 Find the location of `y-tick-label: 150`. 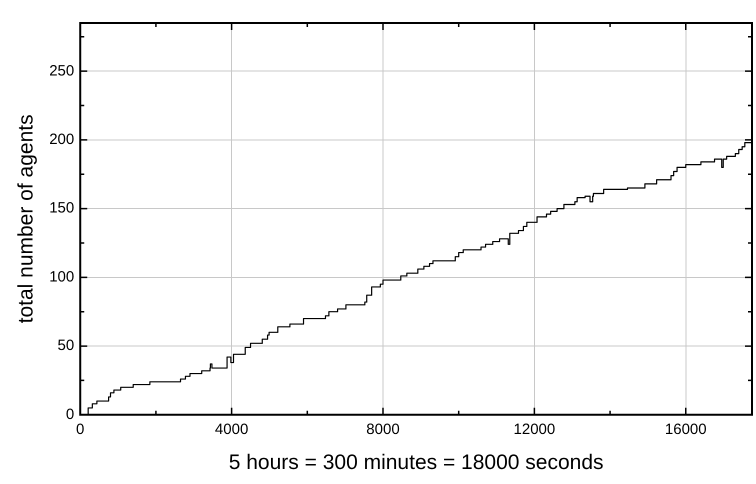

y-tick-label: 150 is located at coordinates (61, 208).